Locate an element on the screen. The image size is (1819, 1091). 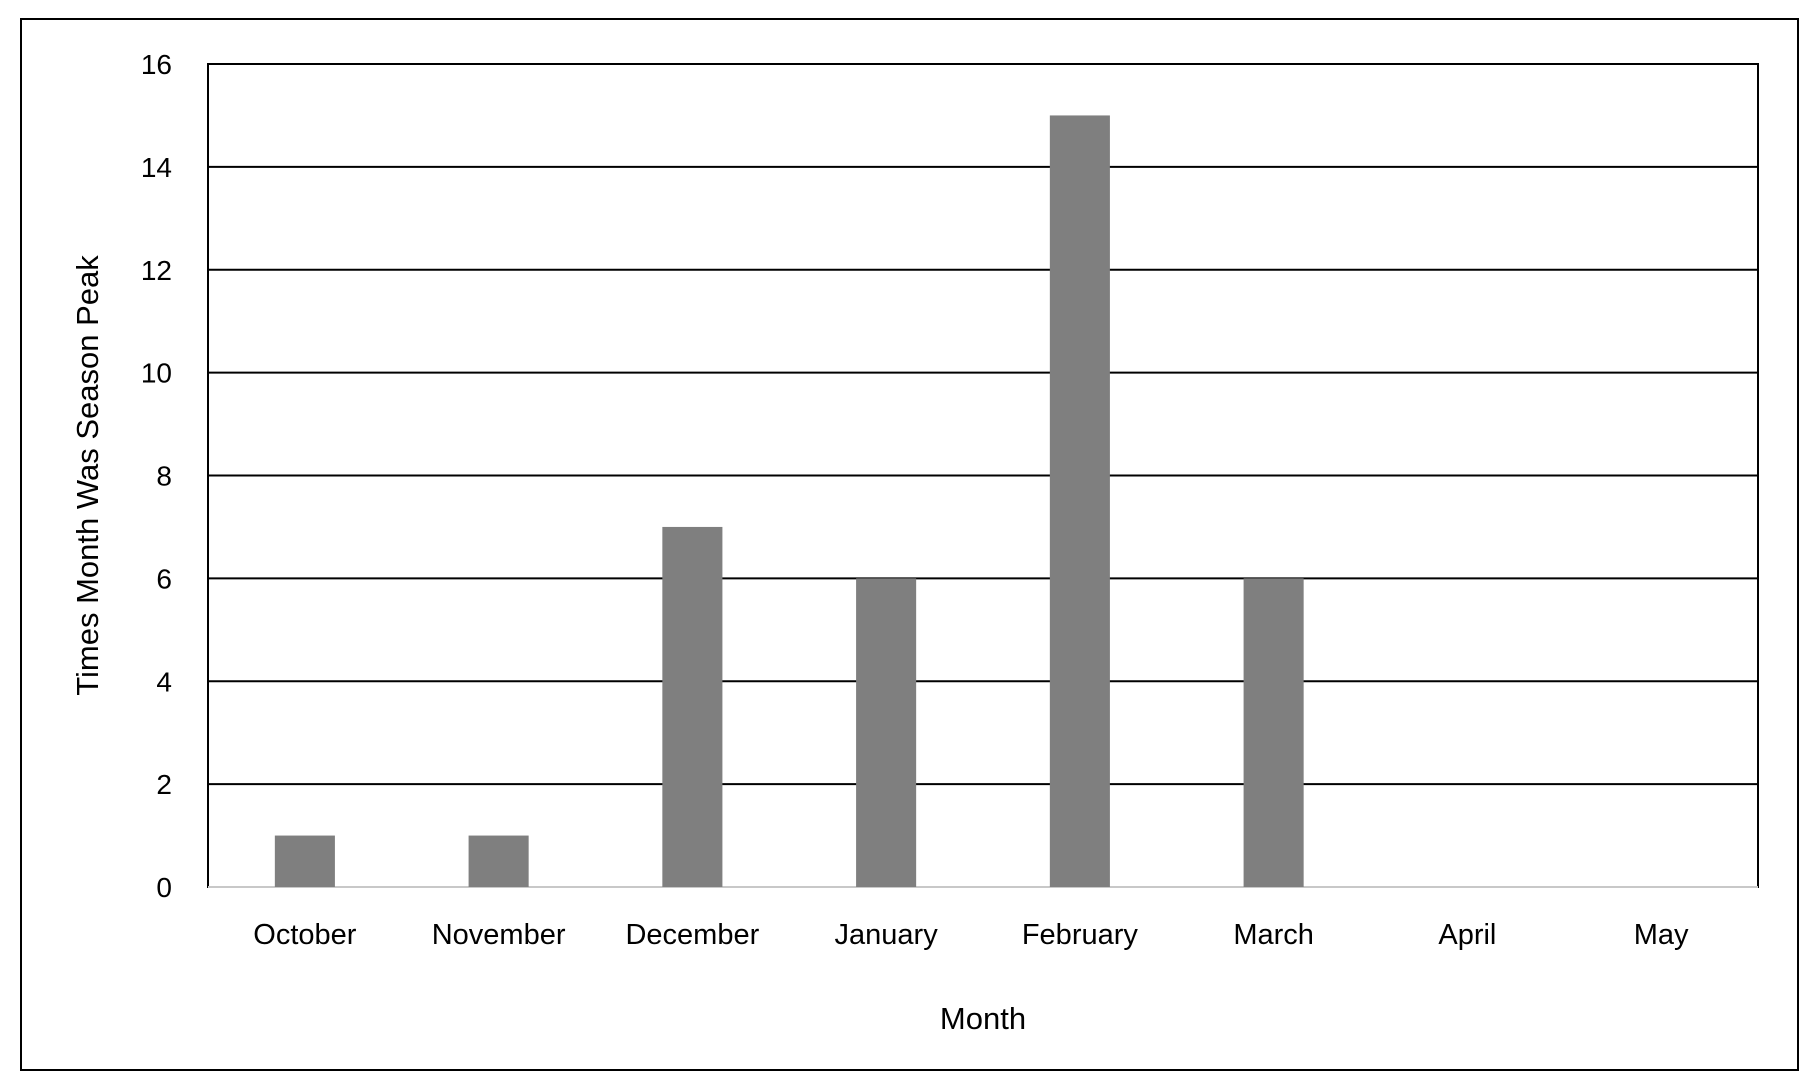
y-tick-labels: 0 2 4 6 8 10 12 14 16 is located at coordinates (156, 476).